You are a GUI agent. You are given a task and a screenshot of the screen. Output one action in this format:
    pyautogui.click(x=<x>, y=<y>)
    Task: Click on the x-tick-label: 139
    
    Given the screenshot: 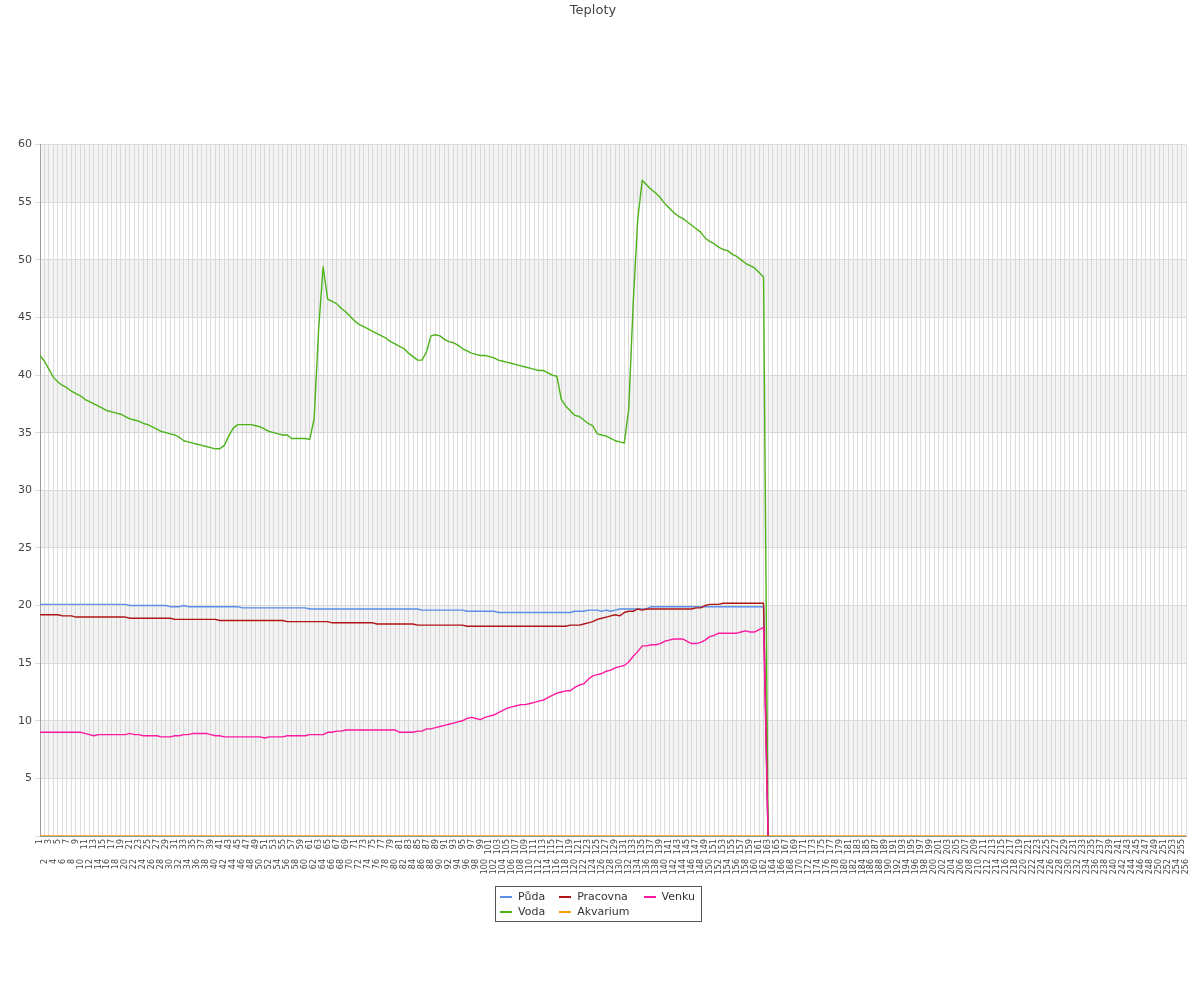 What is the action you would take?
    pyautogui.click(x=660, y=847)
    